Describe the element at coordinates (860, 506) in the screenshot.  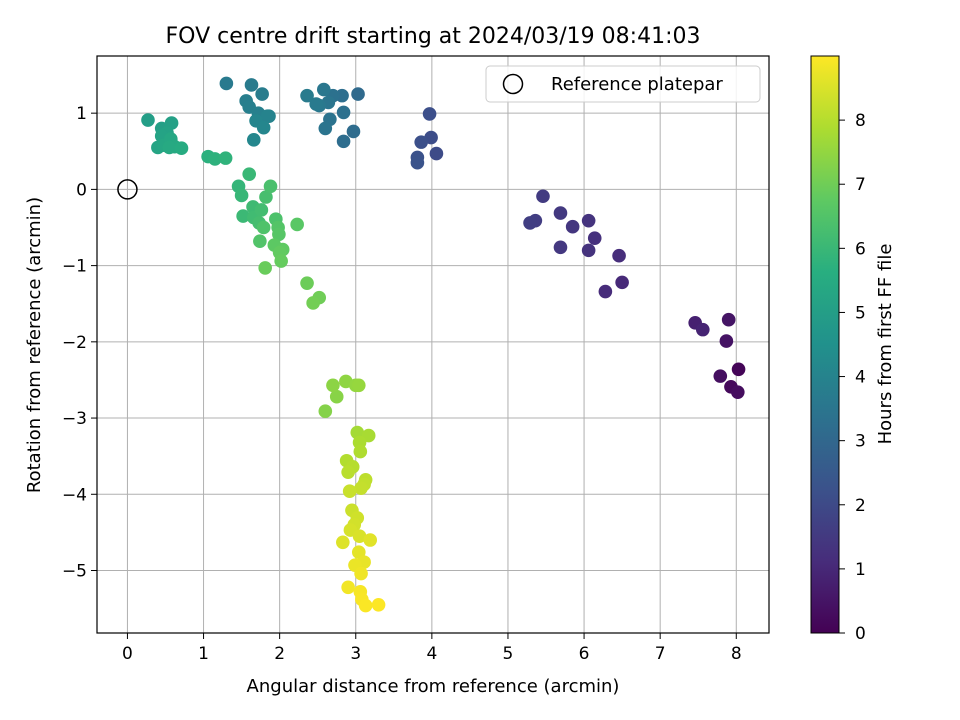
I see `colorbar-tick-label: 2` at that location.